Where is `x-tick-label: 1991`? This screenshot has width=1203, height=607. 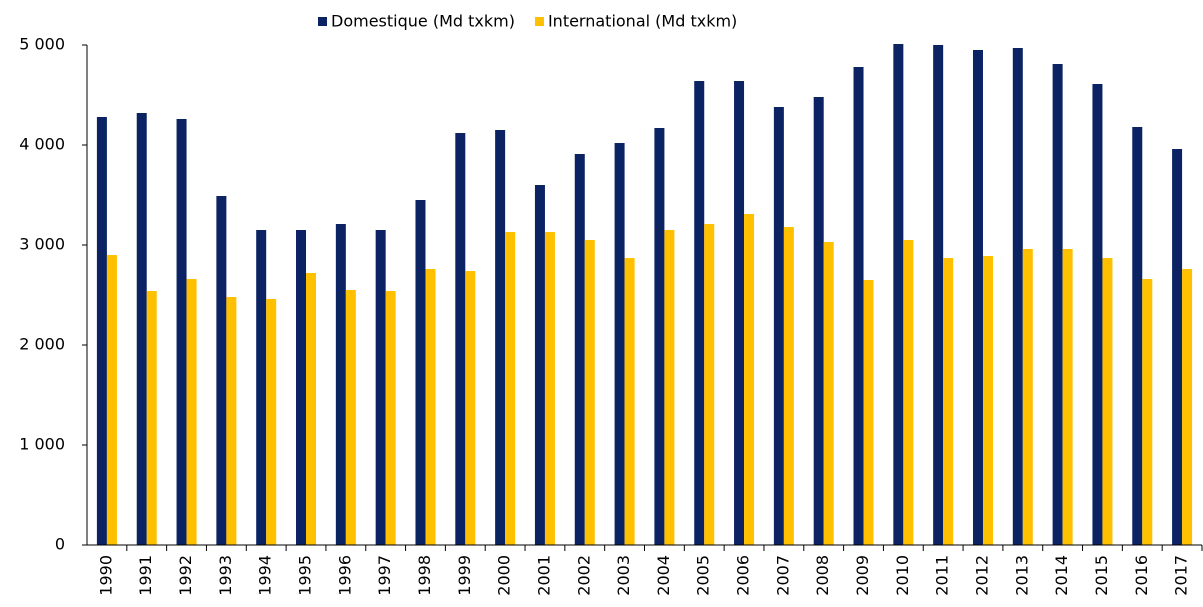 x-tick-label: 1991 is located at coordinates (145, 575).